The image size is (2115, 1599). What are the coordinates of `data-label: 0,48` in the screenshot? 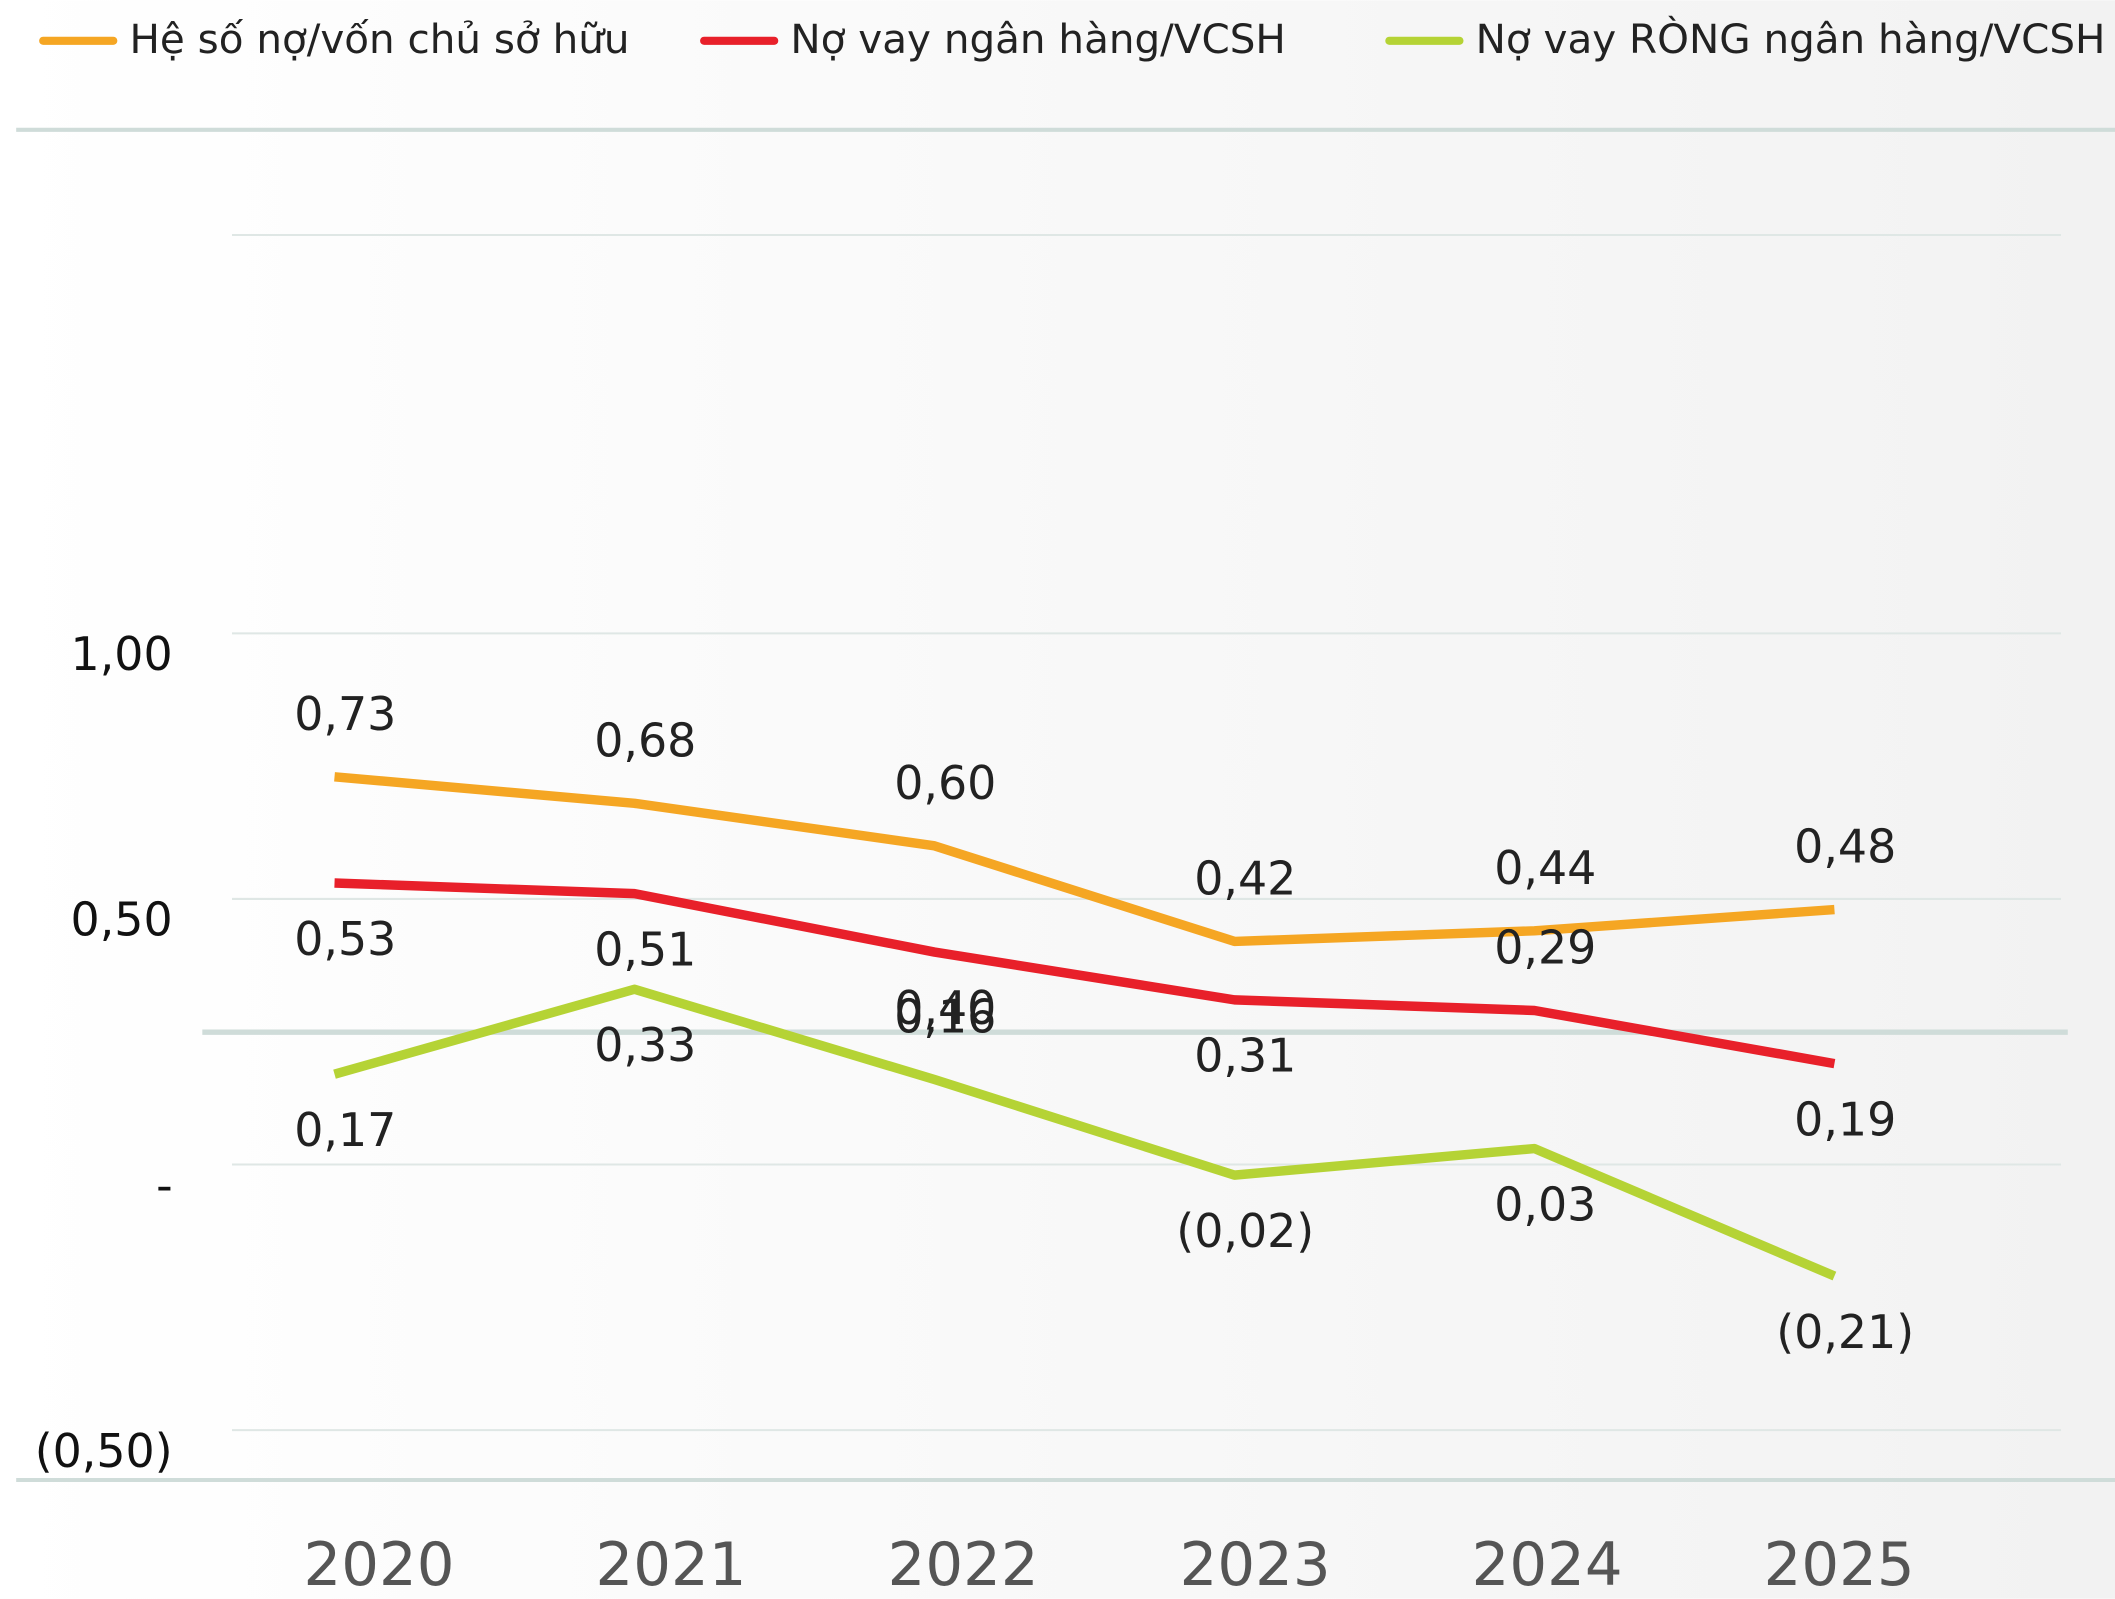 It's located at (1845, 847).